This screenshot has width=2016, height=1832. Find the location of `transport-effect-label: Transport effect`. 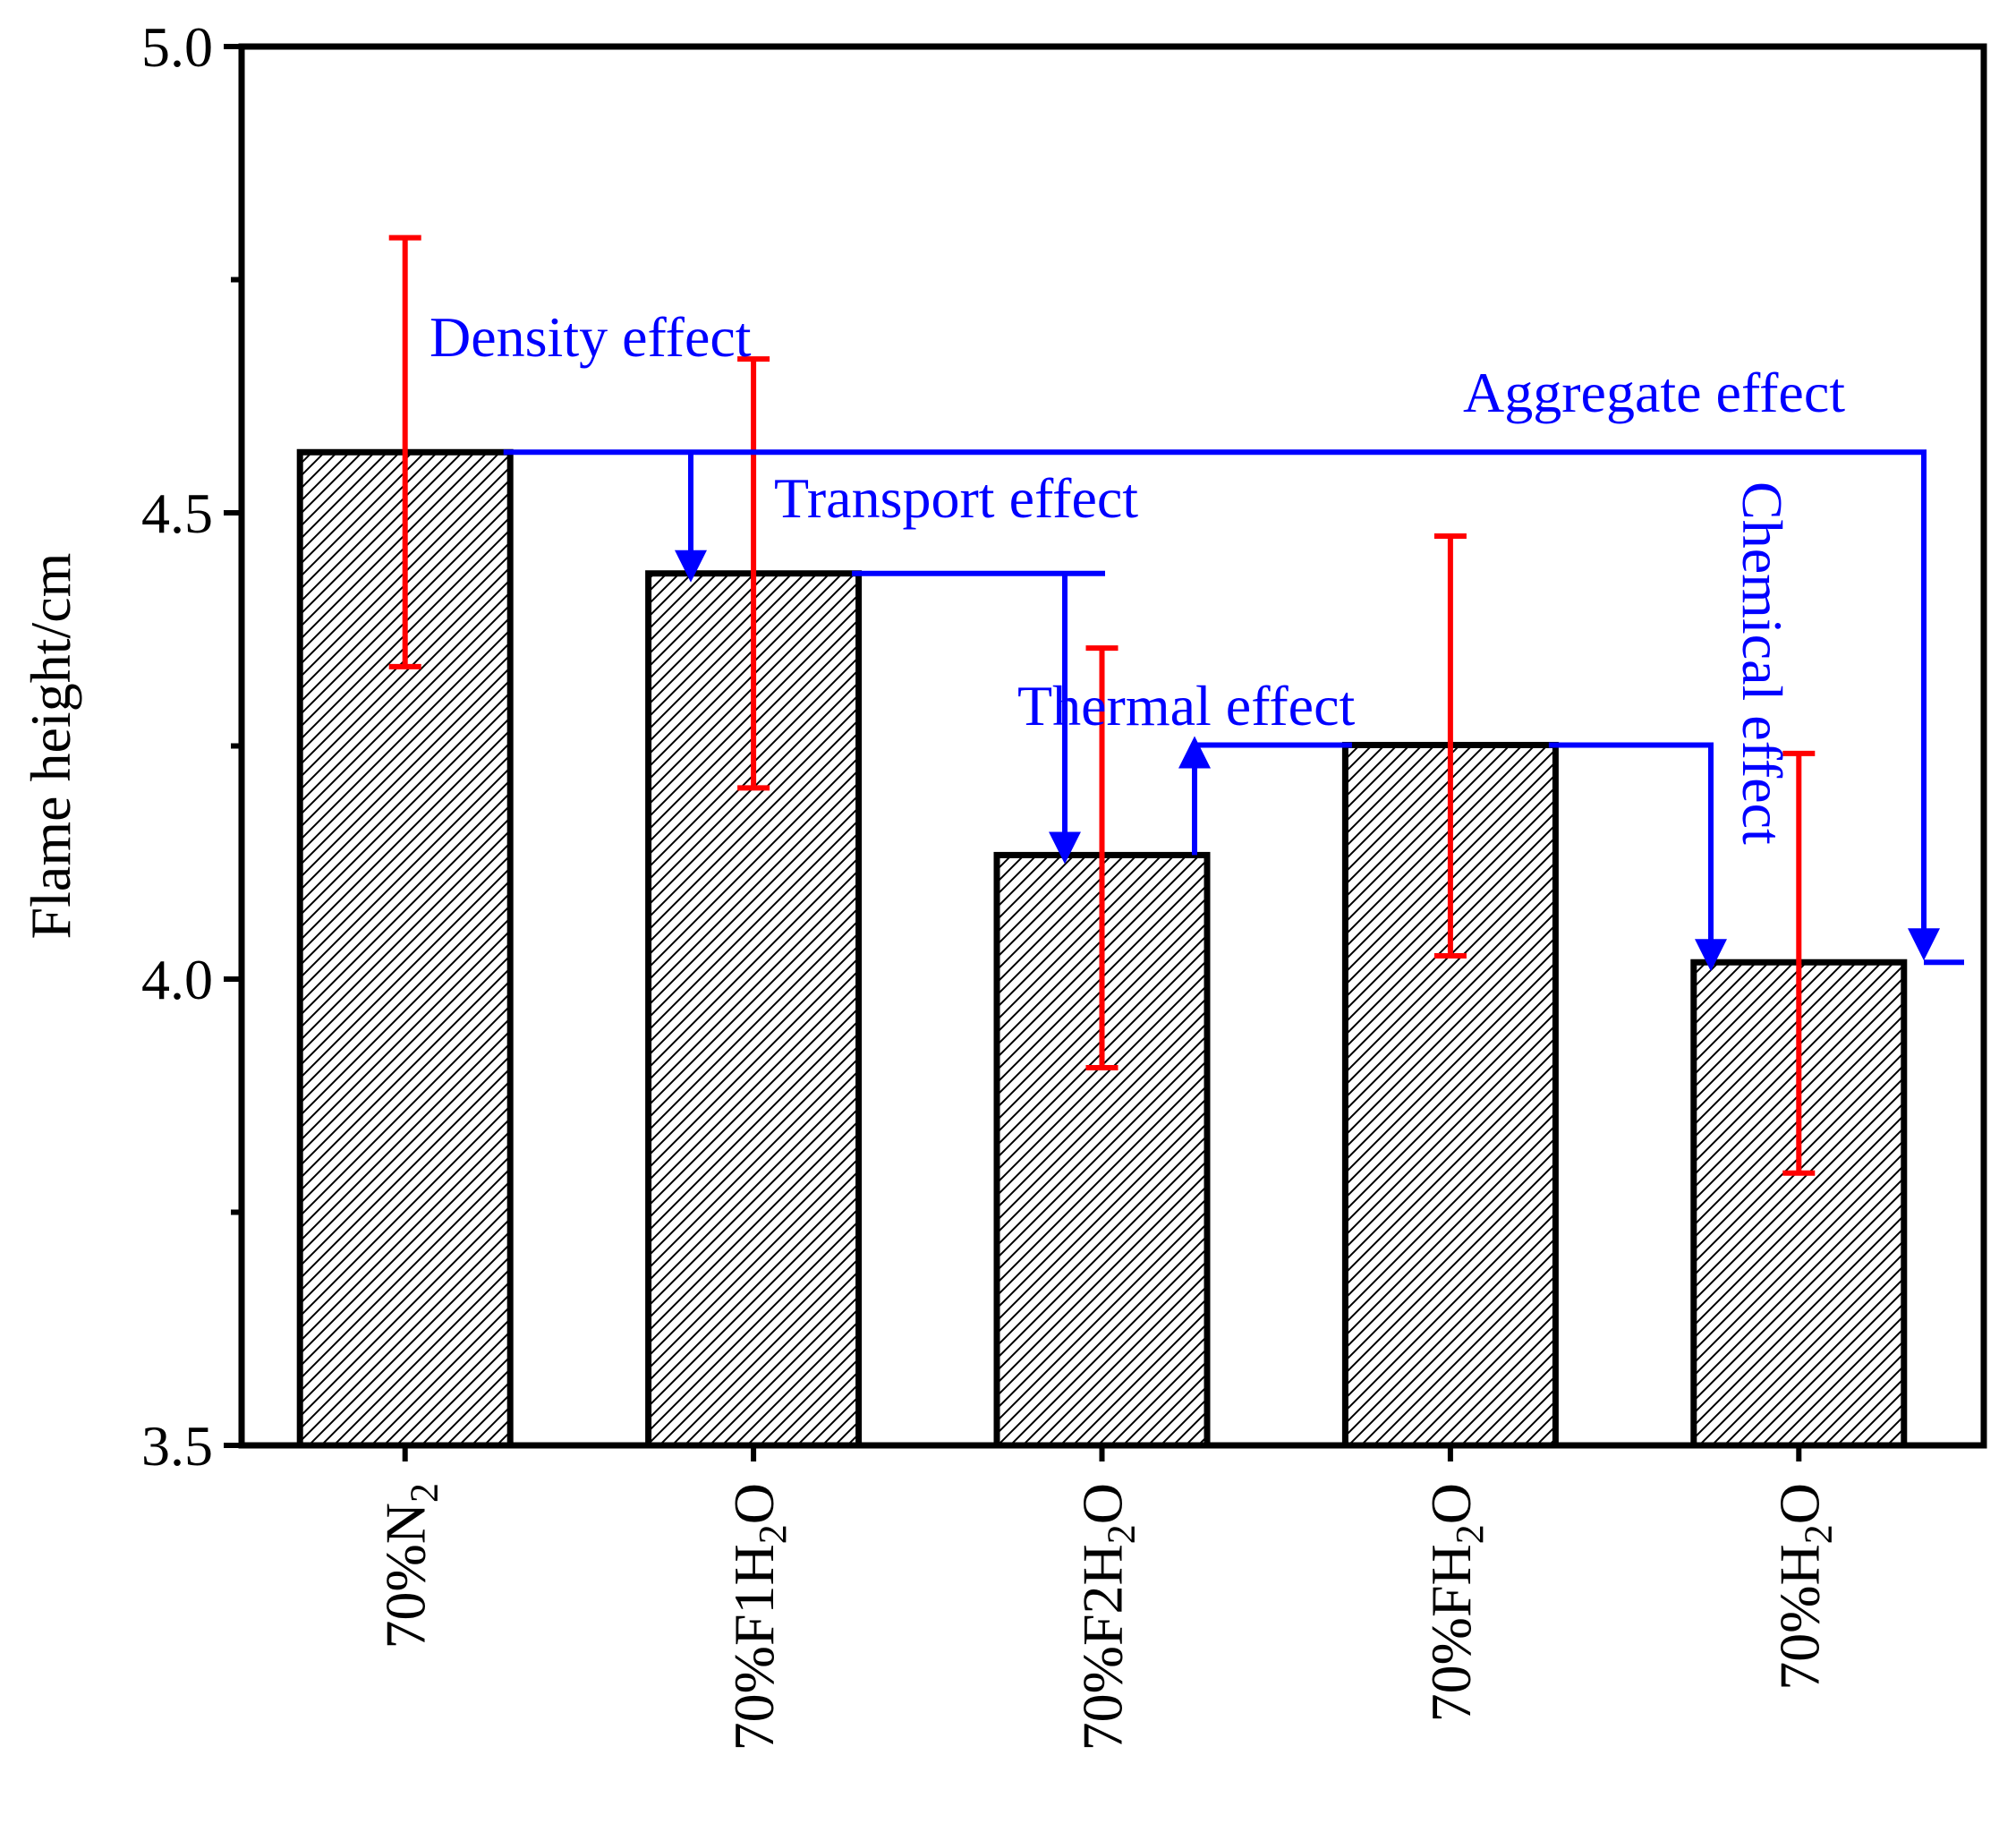

transport-effect-label: Transport effect is located at coordinates (956, 498).